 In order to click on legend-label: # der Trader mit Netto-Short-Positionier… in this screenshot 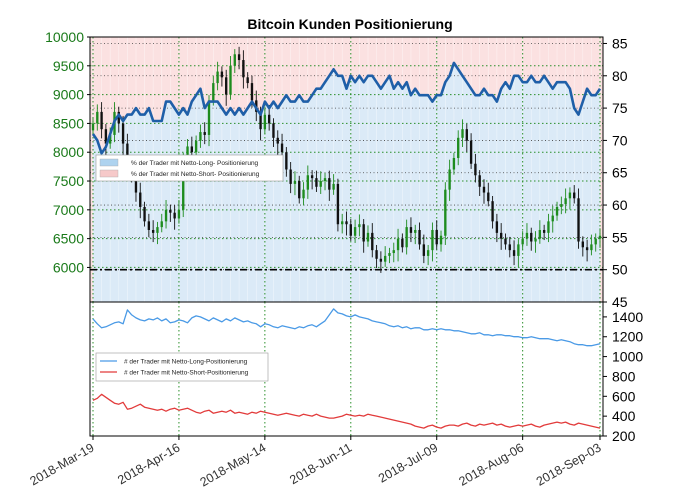, I will do `click(186, 373)`.